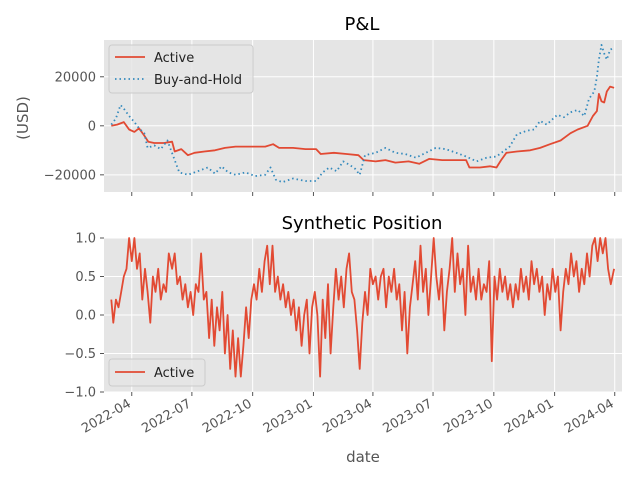  Describe the element at coordinates (198, 80) in the screenshot. I see `legend-label-buy-and-hold: Buy-and-Hold` at that location.